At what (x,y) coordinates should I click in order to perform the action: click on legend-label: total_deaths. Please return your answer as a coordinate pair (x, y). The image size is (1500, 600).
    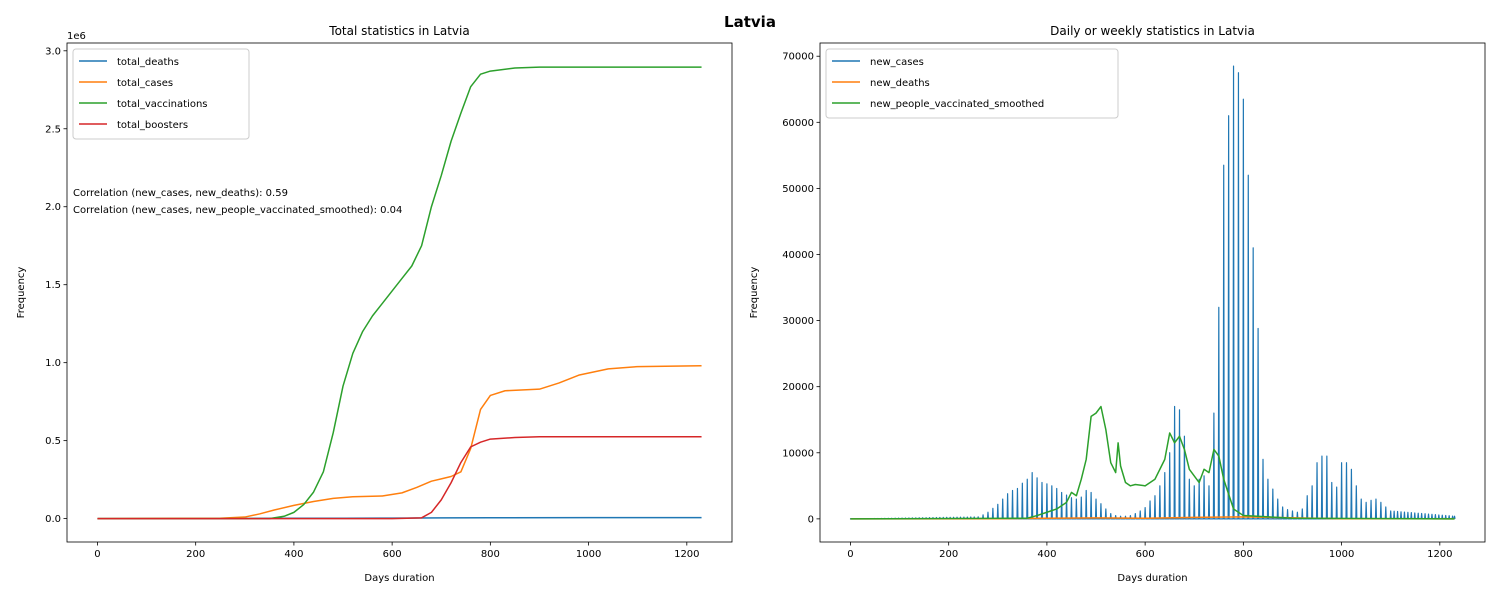
    Looking at the image, I should click on (148, 62).